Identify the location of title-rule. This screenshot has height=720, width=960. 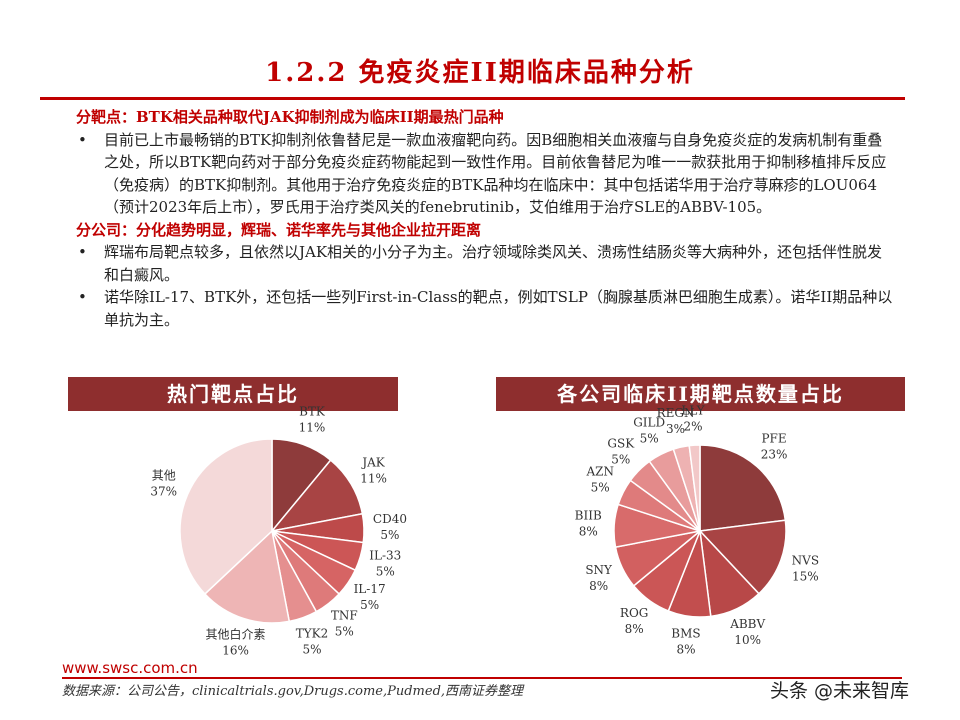
(472, 98).